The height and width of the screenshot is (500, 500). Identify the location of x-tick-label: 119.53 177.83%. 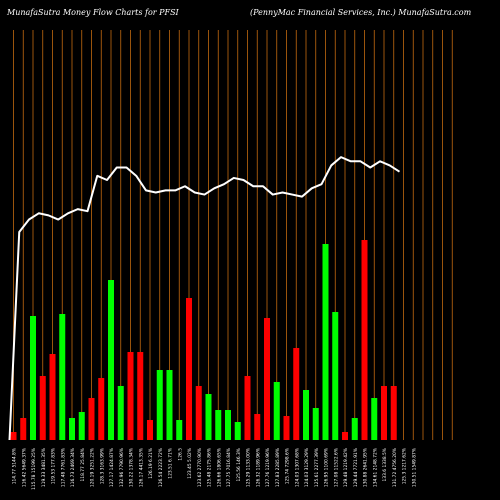
(54, 466).